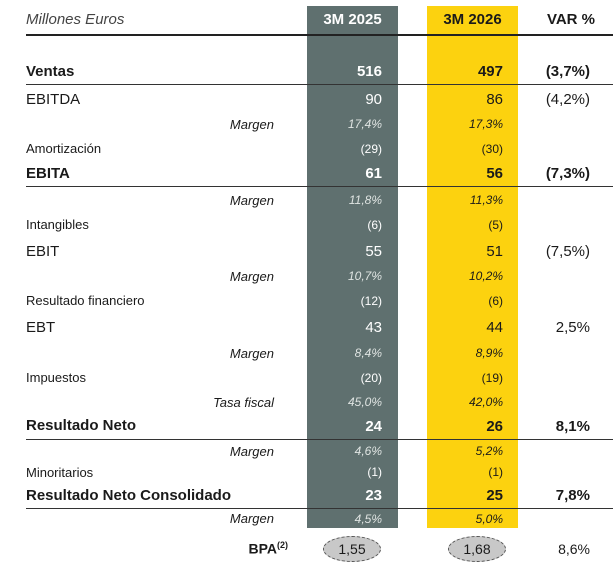 This screenshot has width=614, height=577. Describe the element at coordinates (495, 472) in the screenshot. I see `value-2026-minoritarios: (1)` at that location.